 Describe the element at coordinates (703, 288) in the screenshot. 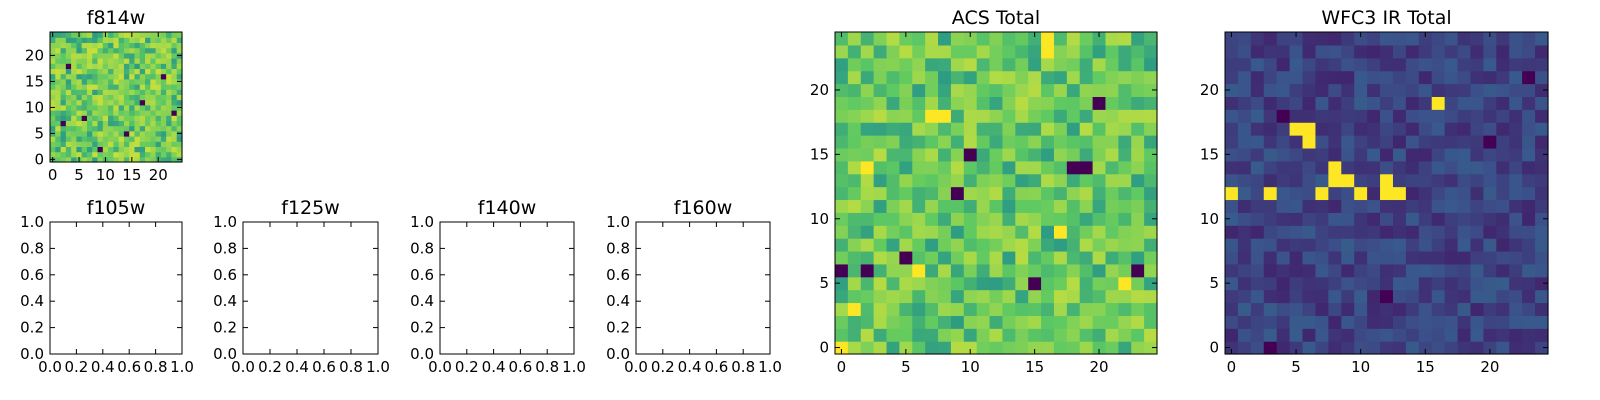

I see `axes-frame` at that location.